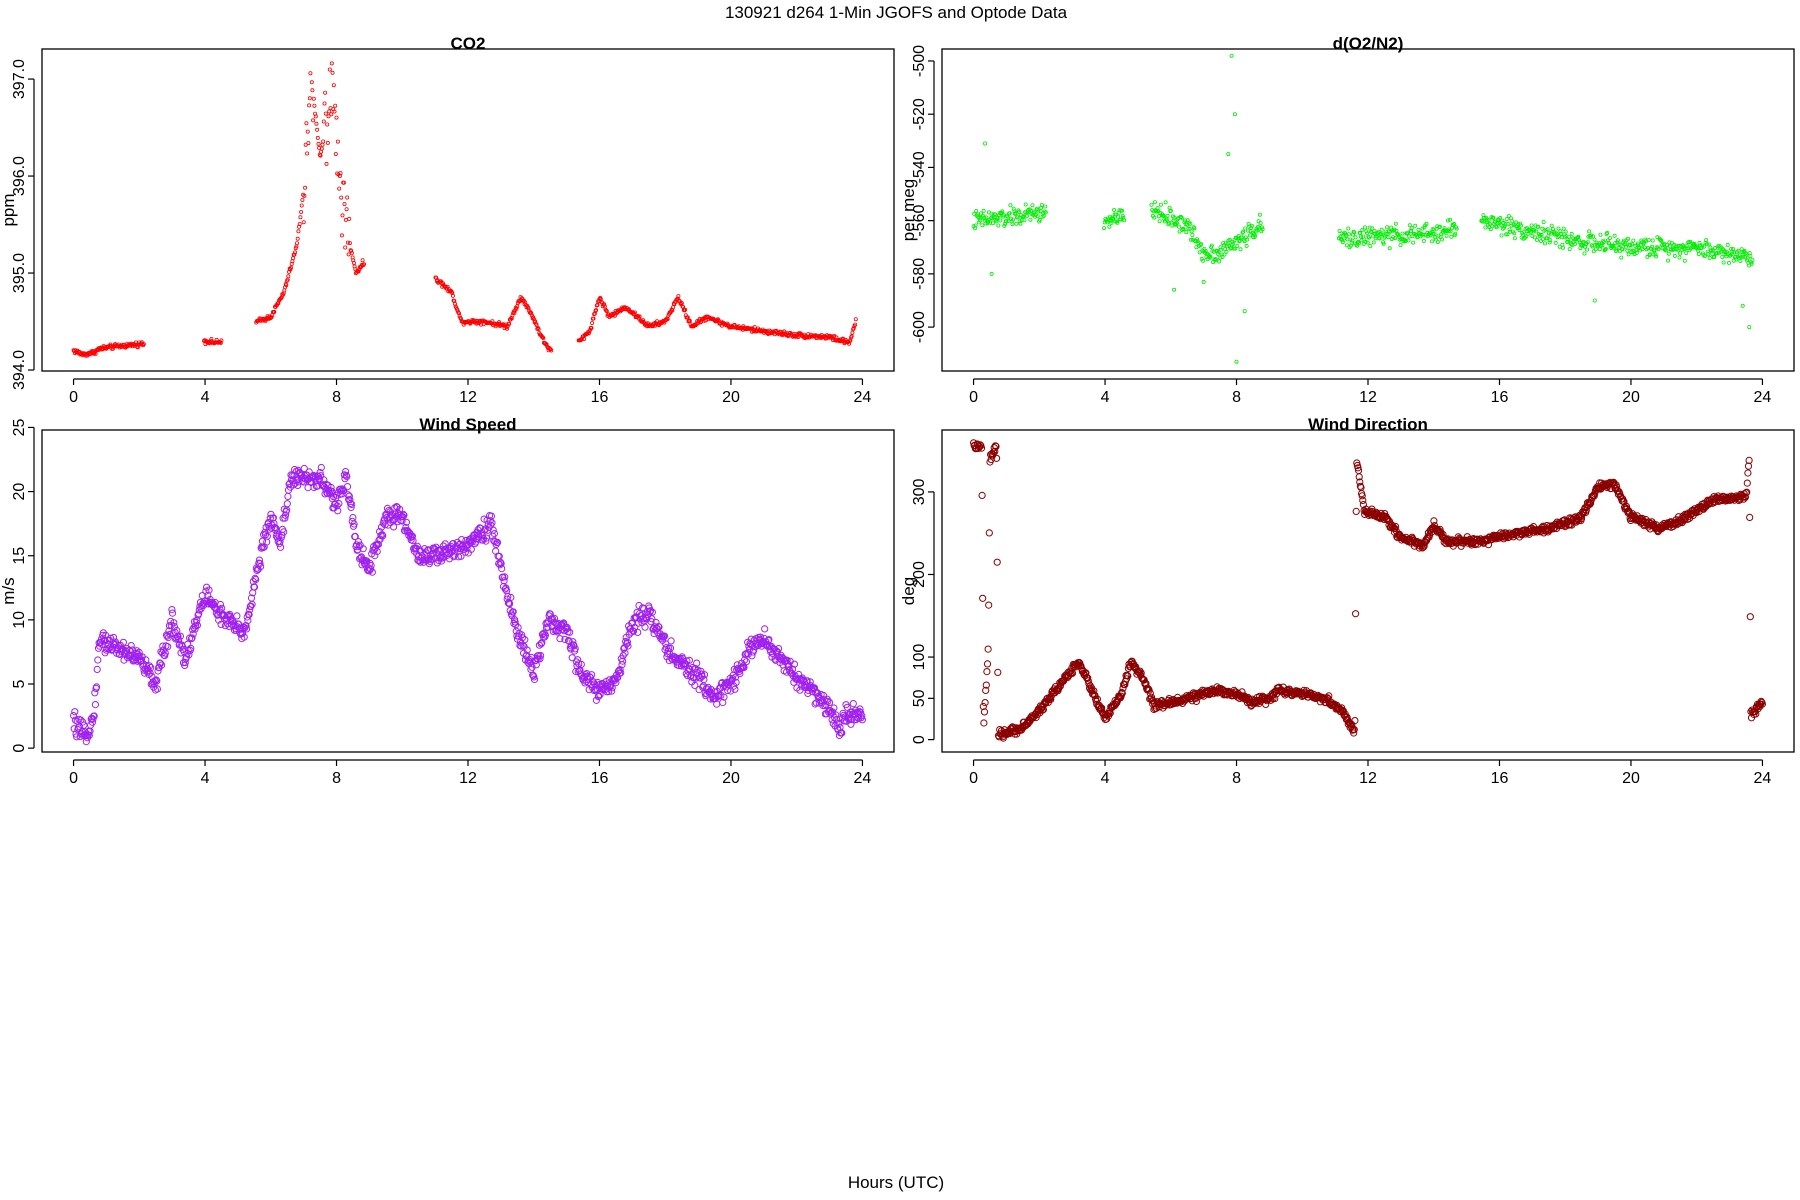 The image size is (1800, 1200). What do you see at coordinates (919, 491) in the screenshot?
I see `y-tick-label: 300` at bounding box center [919, 491].